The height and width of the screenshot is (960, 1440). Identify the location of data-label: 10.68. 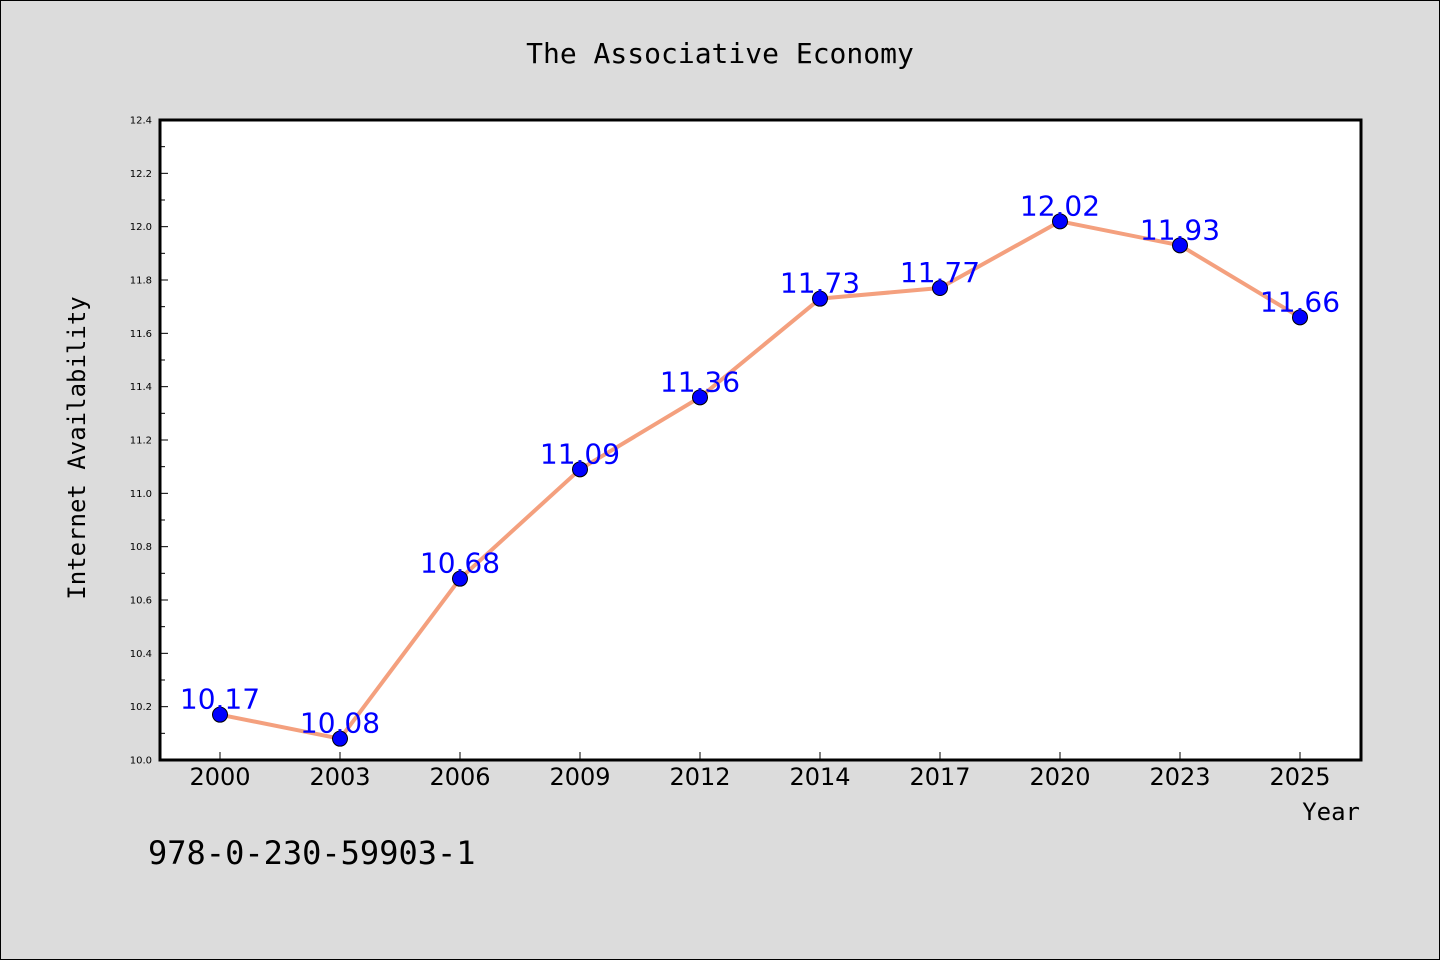
(460, 563).